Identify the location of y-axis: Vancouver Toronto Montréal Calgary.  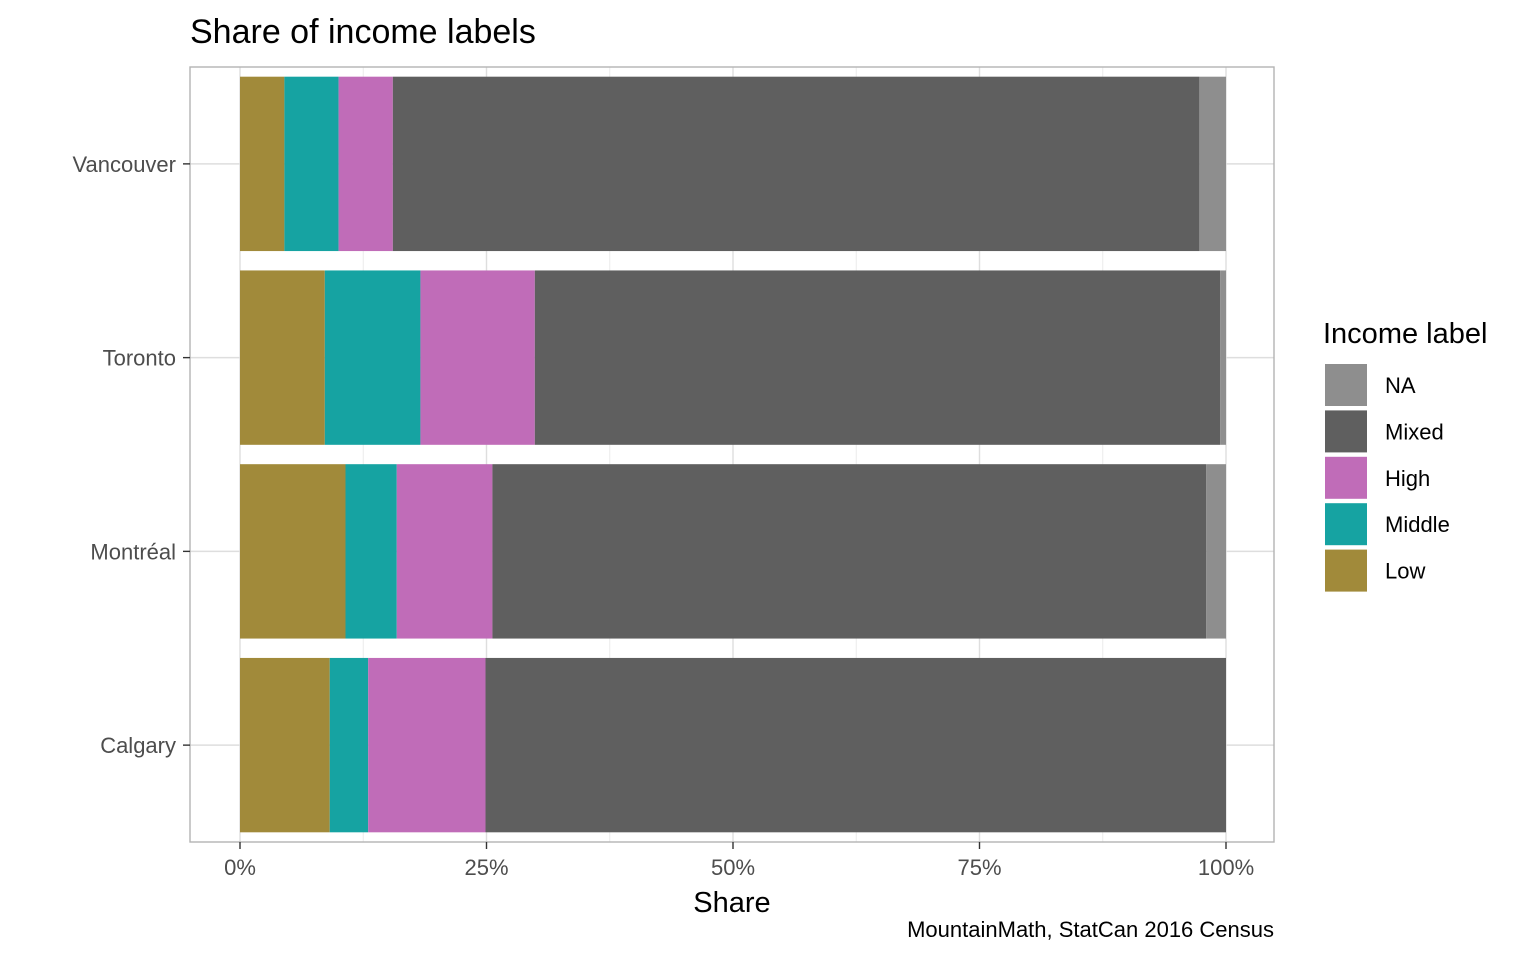
(131, 455).